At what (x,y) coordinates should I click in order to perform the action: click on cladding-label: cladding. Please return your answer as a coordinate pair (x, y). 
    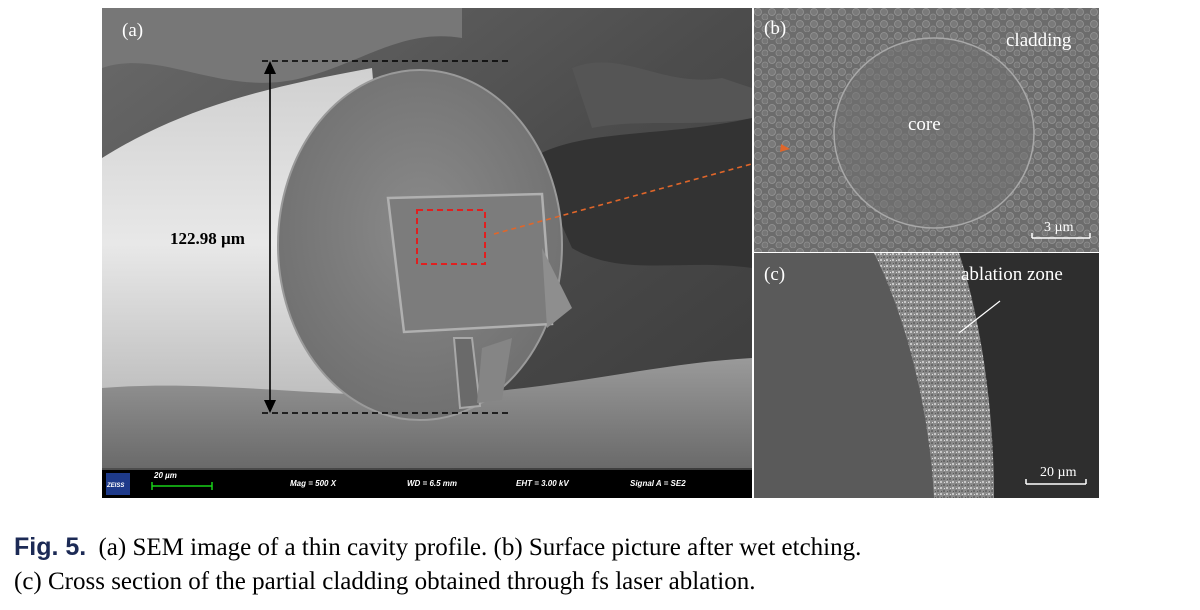
    Looking at the image, I should click on (1039, 40).